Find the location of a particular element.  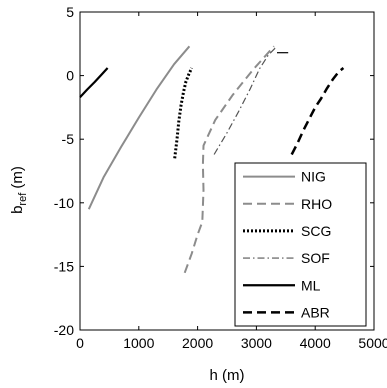

x-tick-label: 4000 is located at coordinates (315, 343).